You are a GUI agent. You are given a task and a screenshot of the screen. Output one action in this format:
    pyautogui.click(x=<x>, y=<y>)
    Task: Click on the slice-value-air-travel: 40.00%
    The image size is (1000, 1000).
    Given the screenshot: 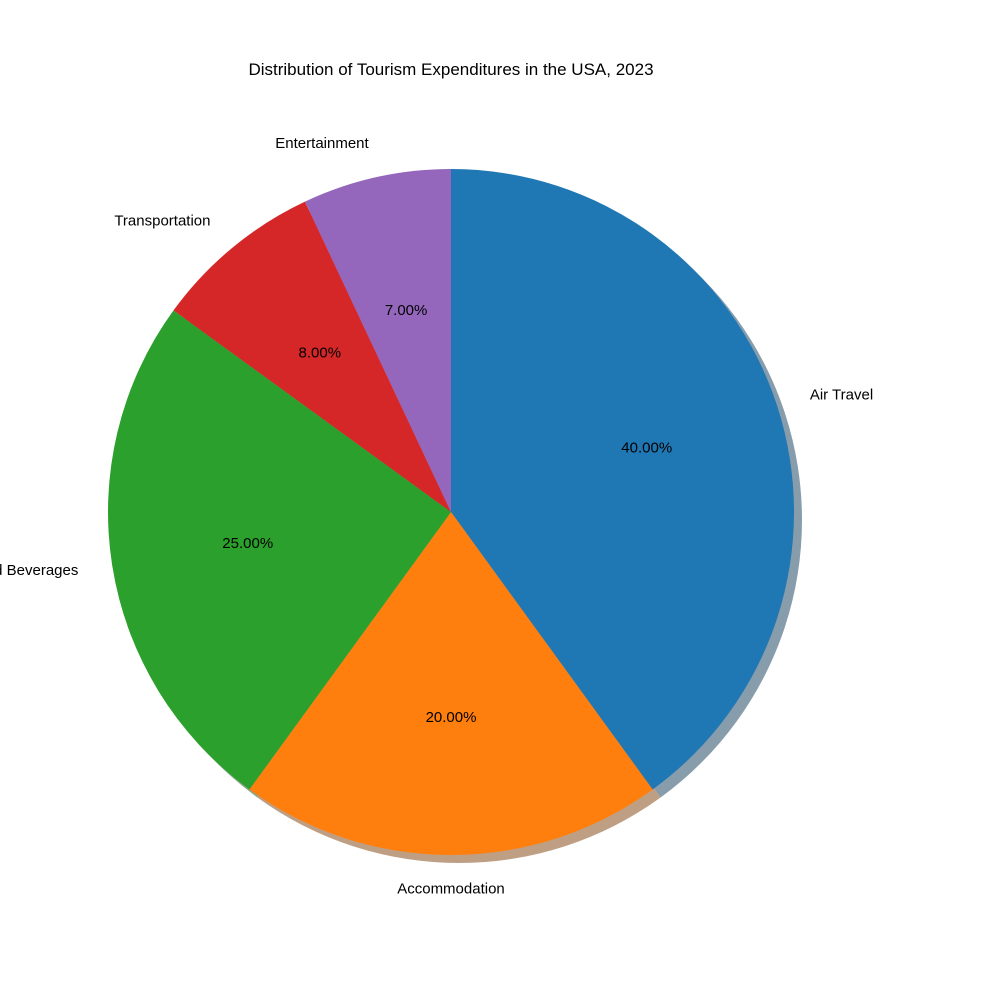 What is the action you would take?
    pyautogui.click(x=646, y=447)
    